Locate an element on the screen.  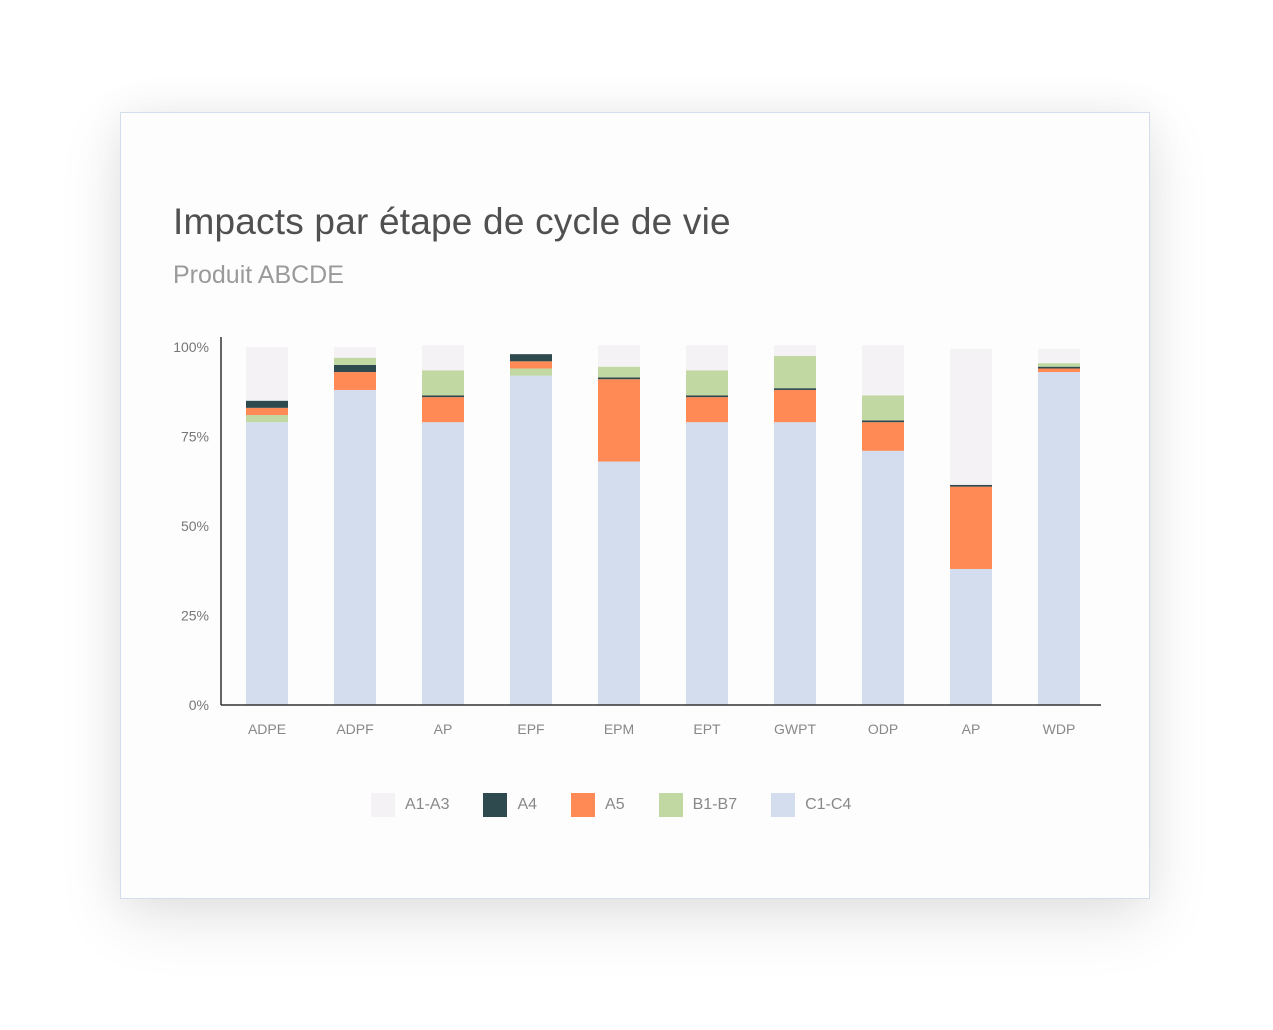
bar-segment-b1-b7-gwpt is located at coordinates (795, 372).